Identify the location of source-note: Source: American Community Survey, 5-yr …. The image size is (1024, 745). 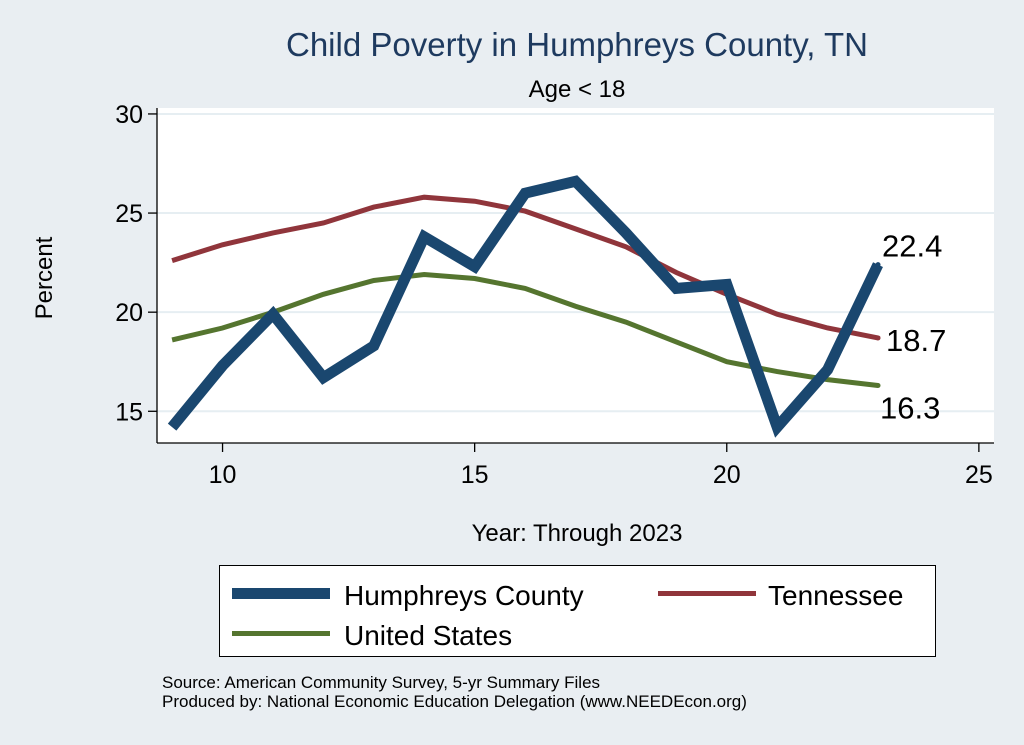
(381, 682).